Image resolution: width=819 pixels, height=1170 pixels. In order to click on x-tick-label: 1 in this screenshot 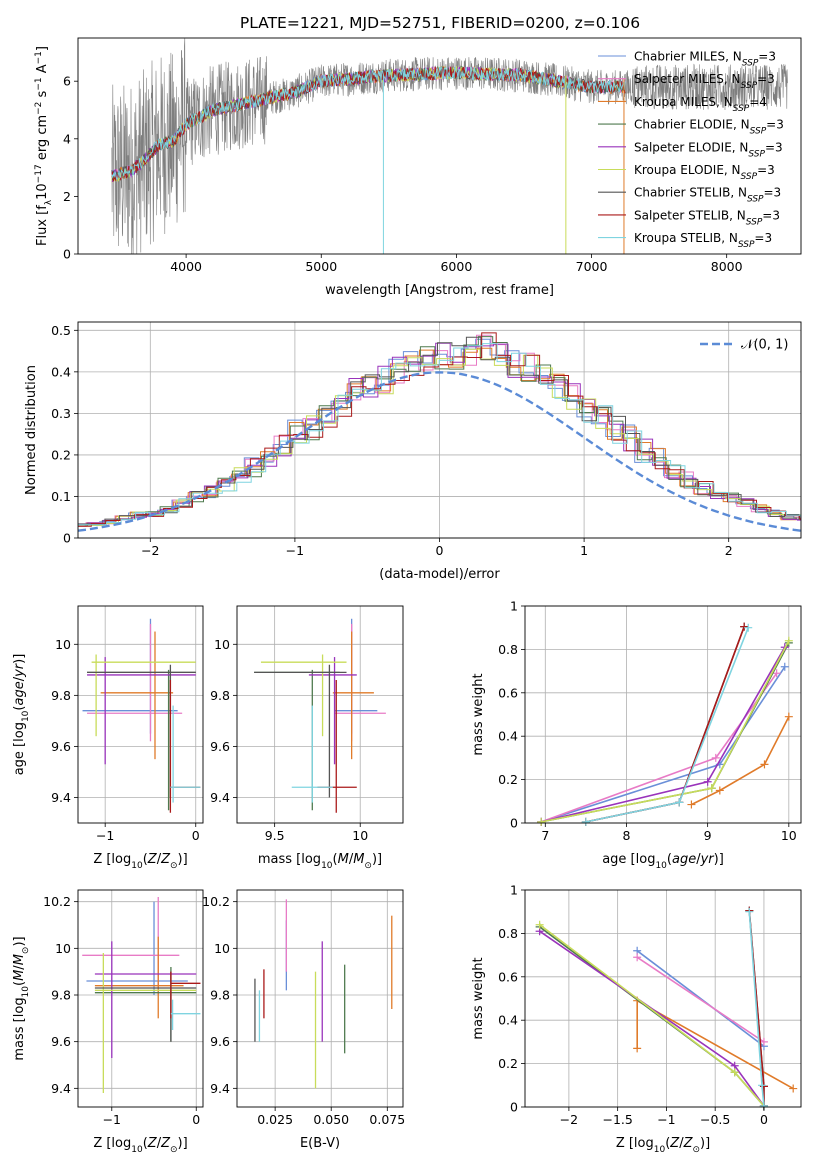, I will do `click(584, 550)`.